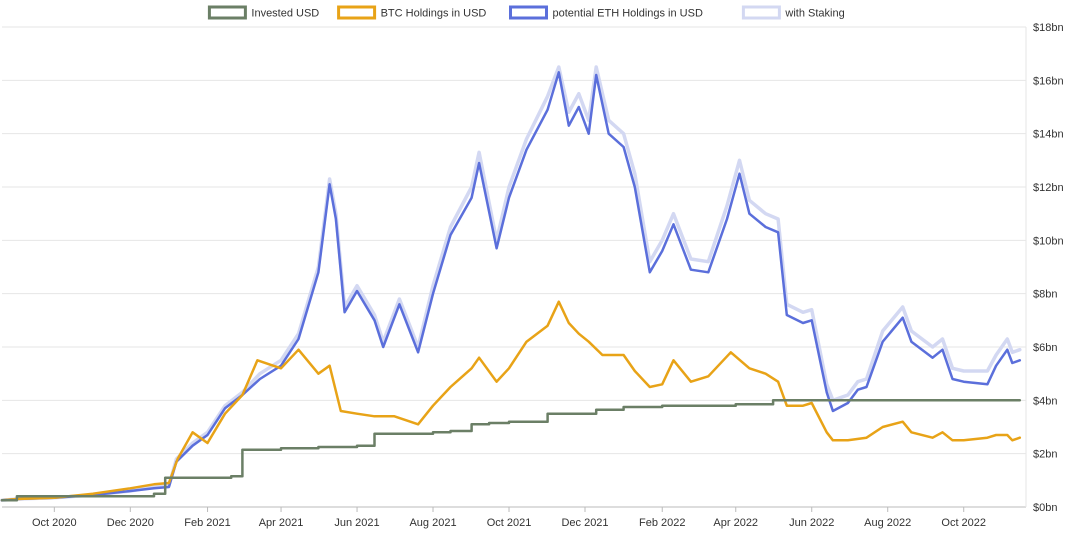  Describe the element at coordinates (412, 12) in the screenshot. I see `legend-item-btc-holdings-in-usd: BTC Holdings in USD` at that location.